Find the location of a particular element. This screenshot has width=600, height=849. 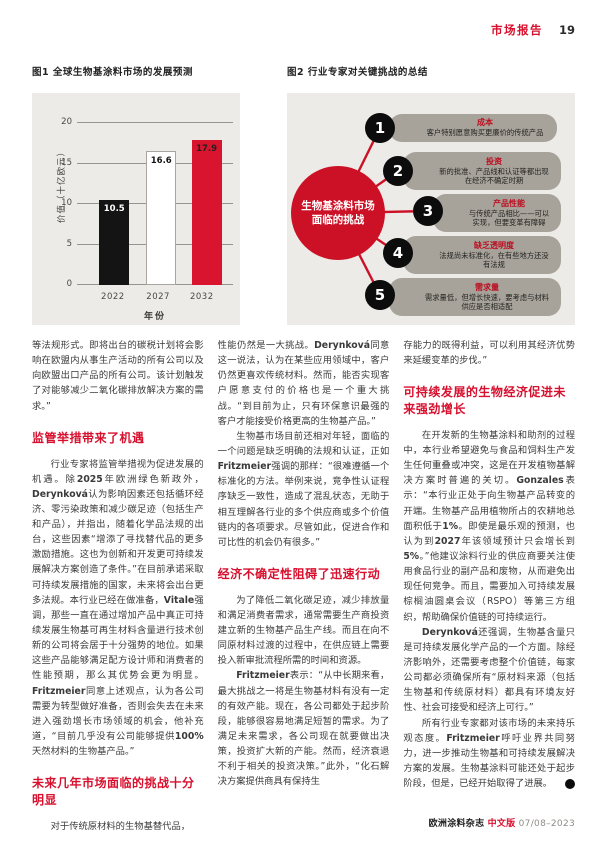

x-tick: 2027 is located at coordinates (158, 297).